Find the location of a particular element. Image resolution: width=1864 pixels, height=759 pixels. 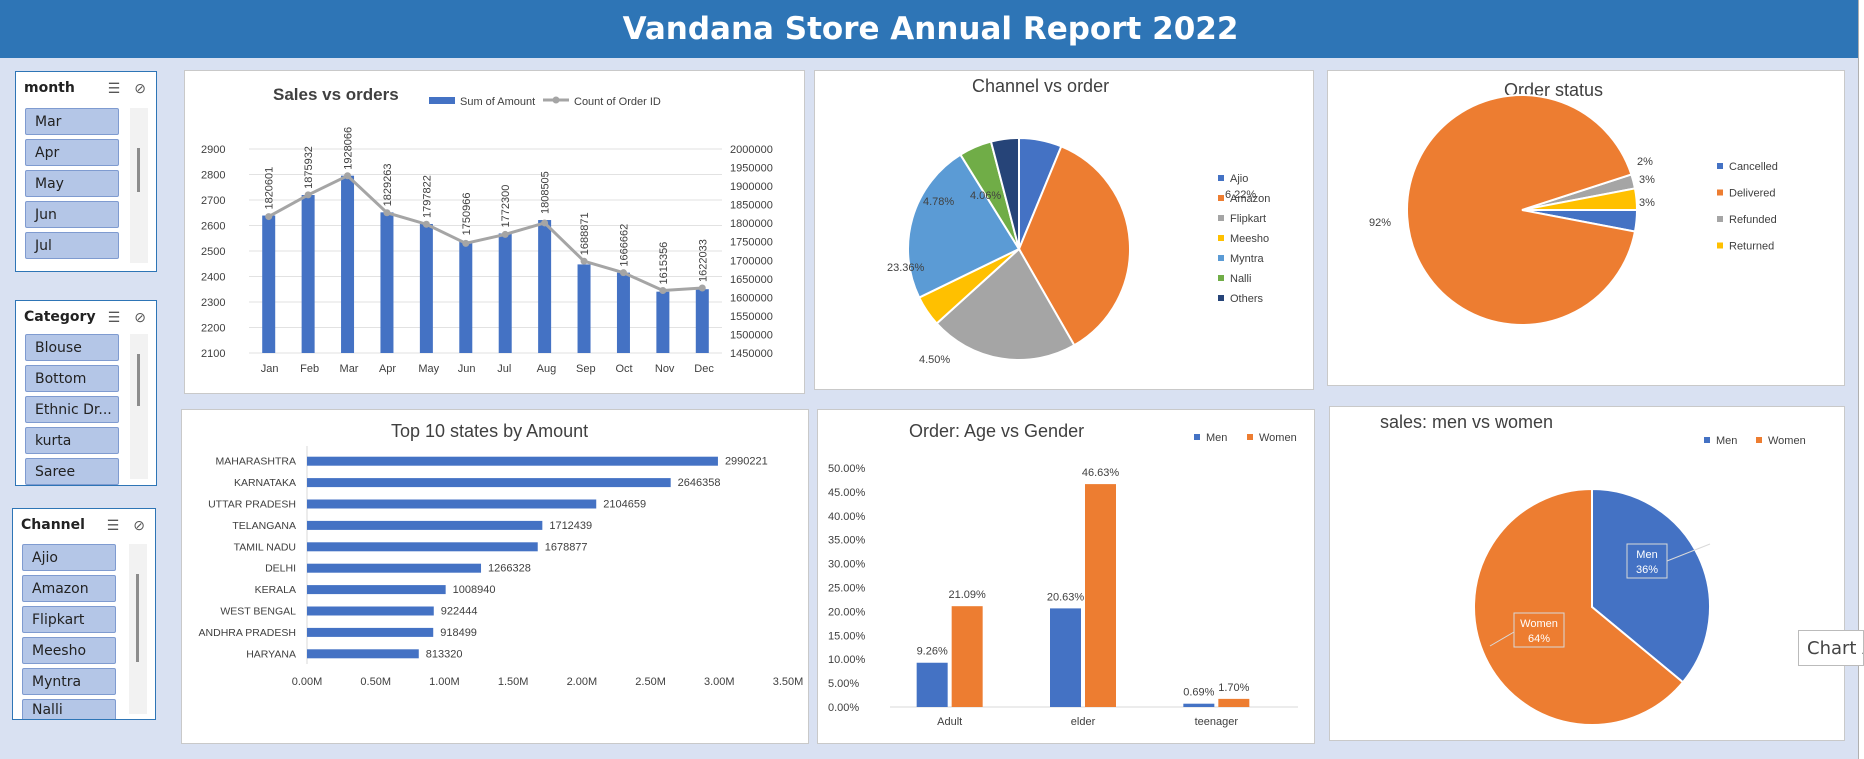

y-tick-label: 5.00% is located at coordinates (843, 684).